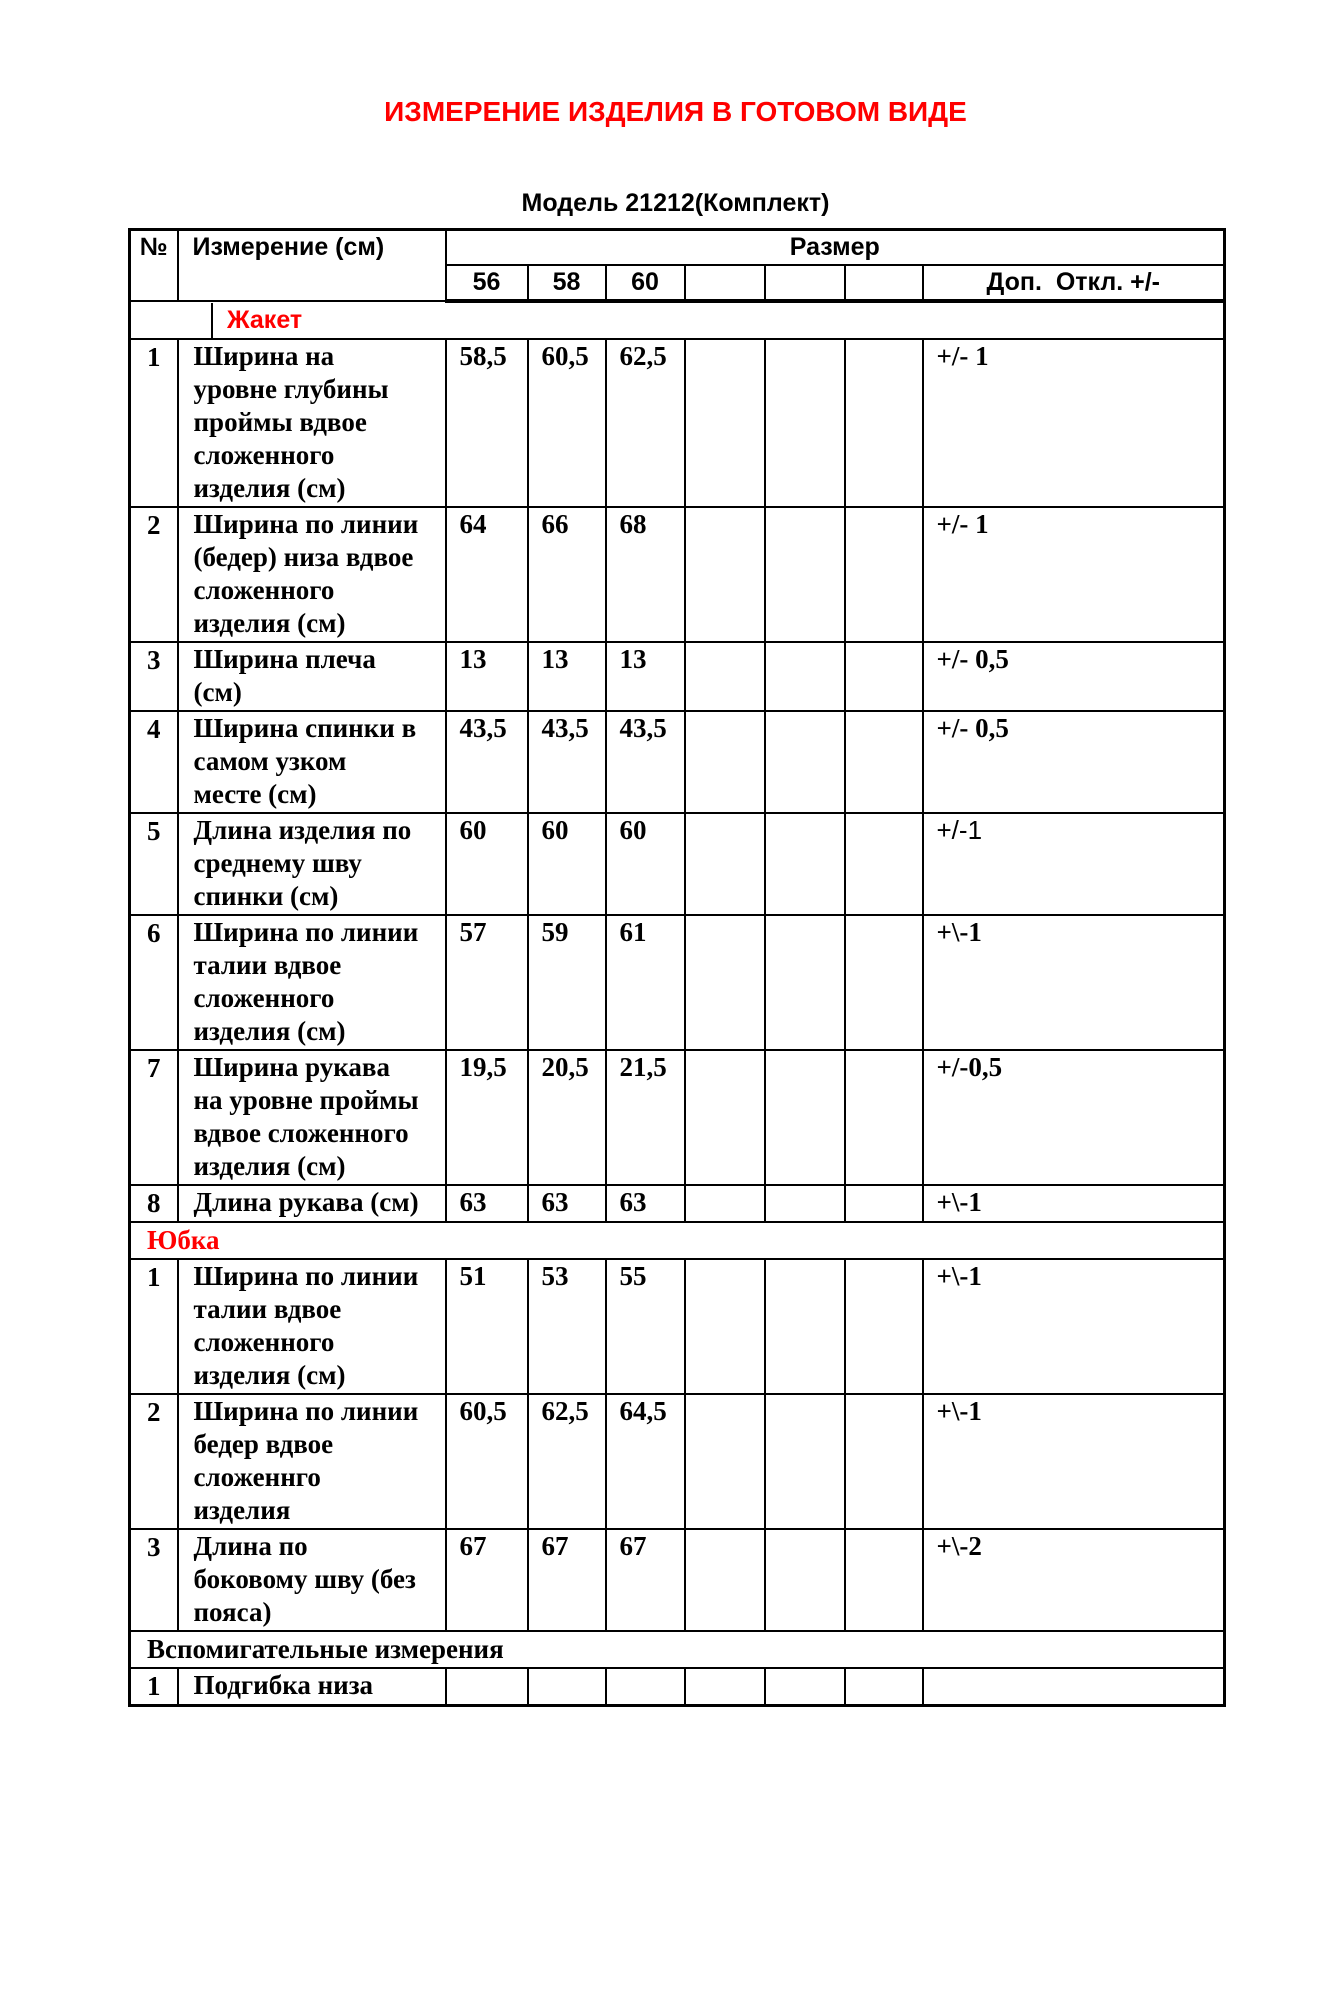 This screenshot has height=2000, width=1333. What do you see at coordinates (1073, 864) in the screenshot?
I see `tolerance-cell: +/-1` at bounding box center [1073, 864].